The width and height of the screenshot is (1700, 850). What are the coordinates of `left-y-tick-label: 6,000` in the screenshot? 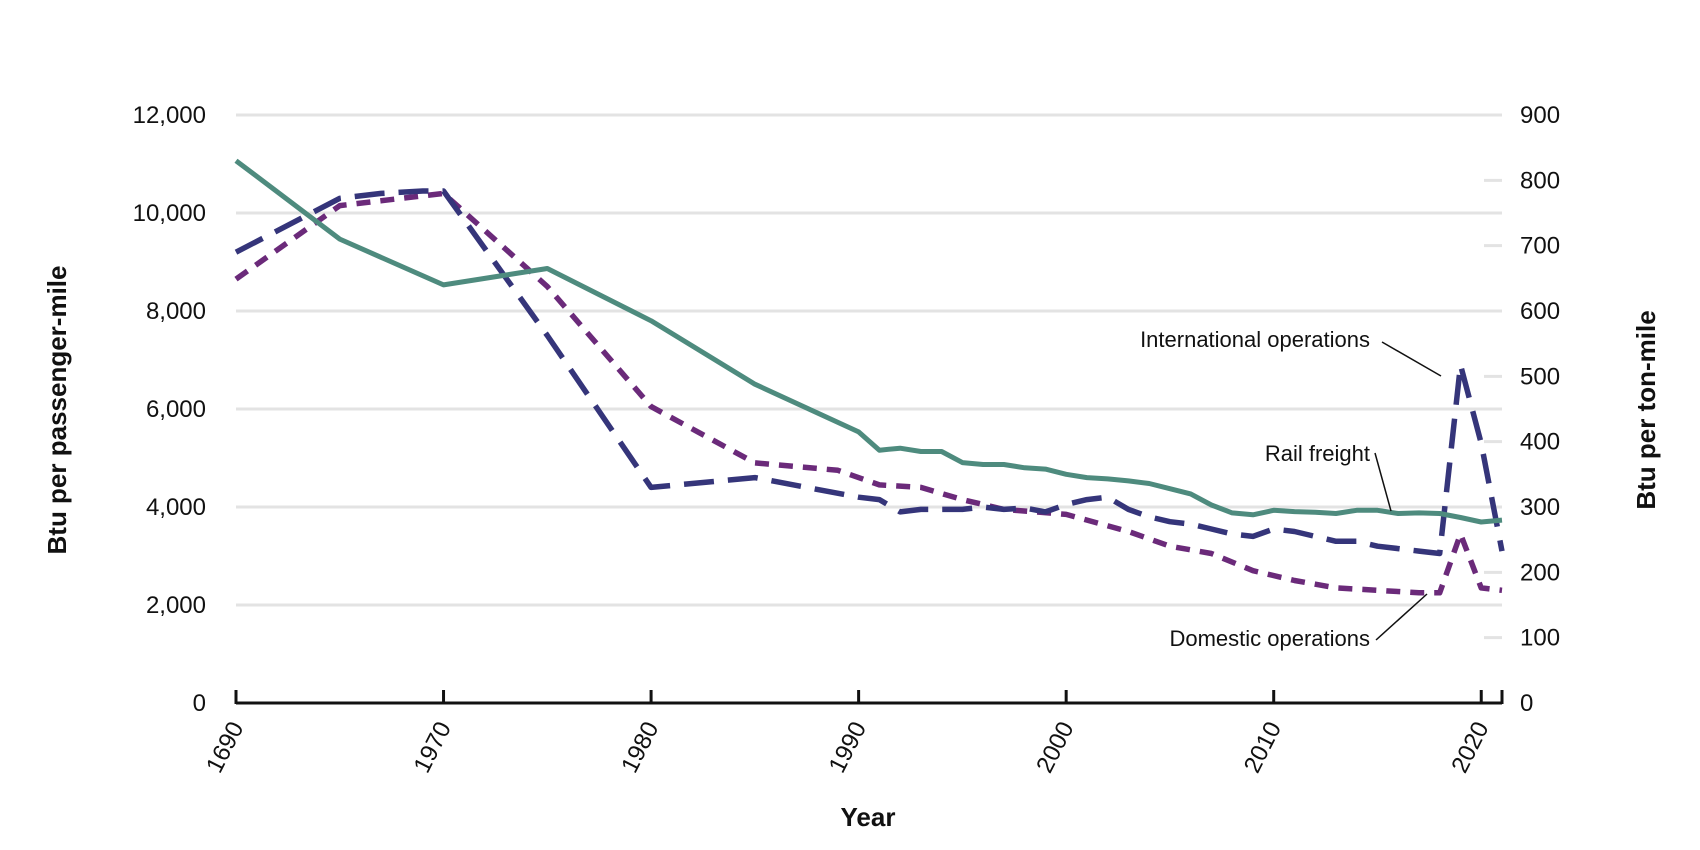 It's located at (176, 409).